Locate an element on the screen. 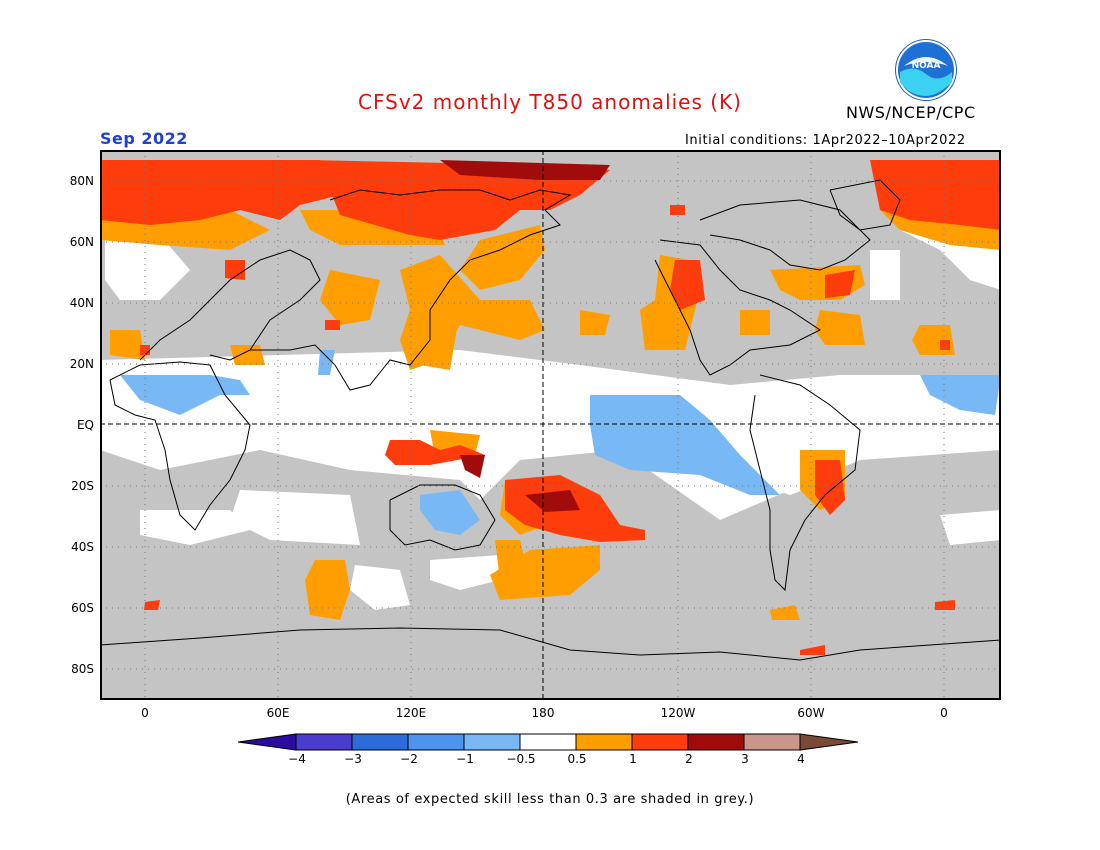 This screenshot has width=1100, height=850. lat-label-40s: 40S is located at coordinates (82, 547).